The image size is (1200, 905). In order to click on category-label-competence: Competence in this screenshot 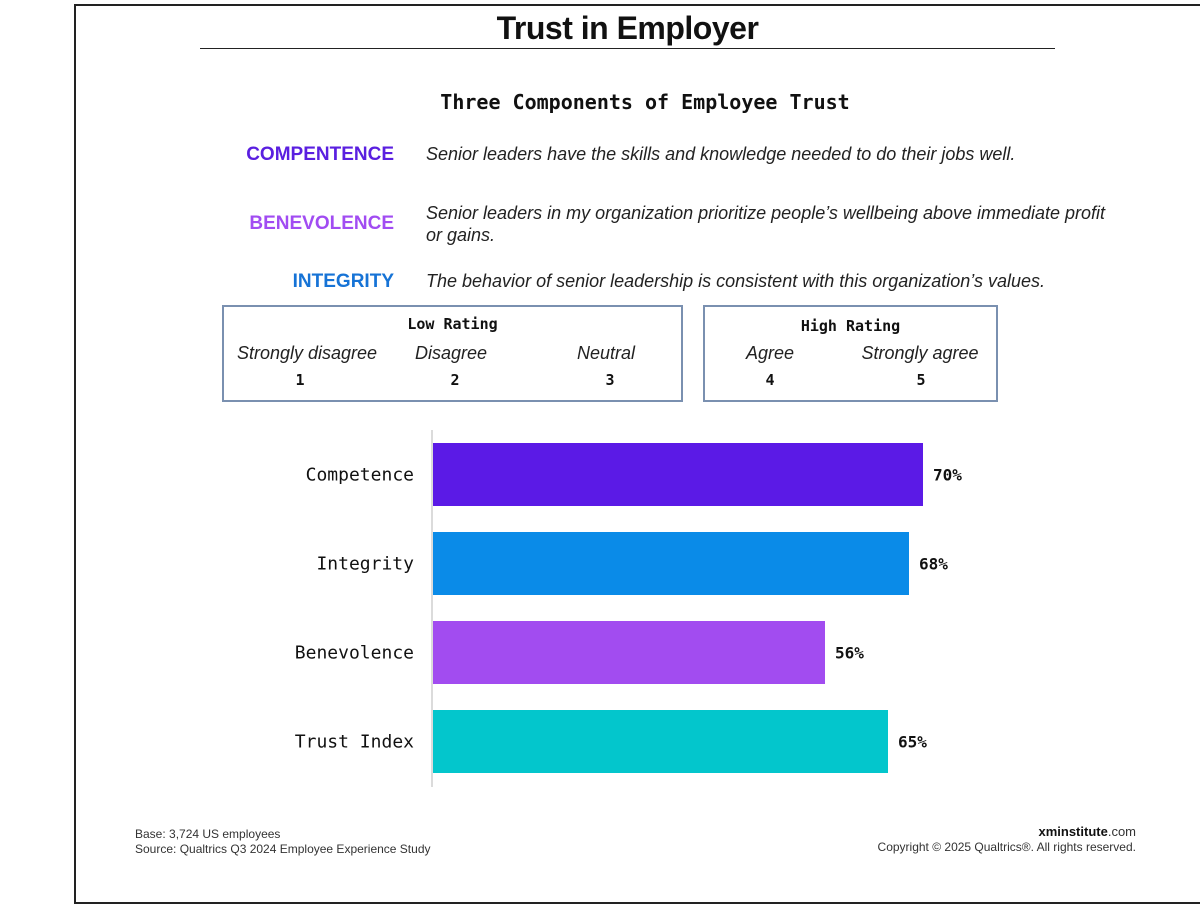, I will do `click(360, 475)`.